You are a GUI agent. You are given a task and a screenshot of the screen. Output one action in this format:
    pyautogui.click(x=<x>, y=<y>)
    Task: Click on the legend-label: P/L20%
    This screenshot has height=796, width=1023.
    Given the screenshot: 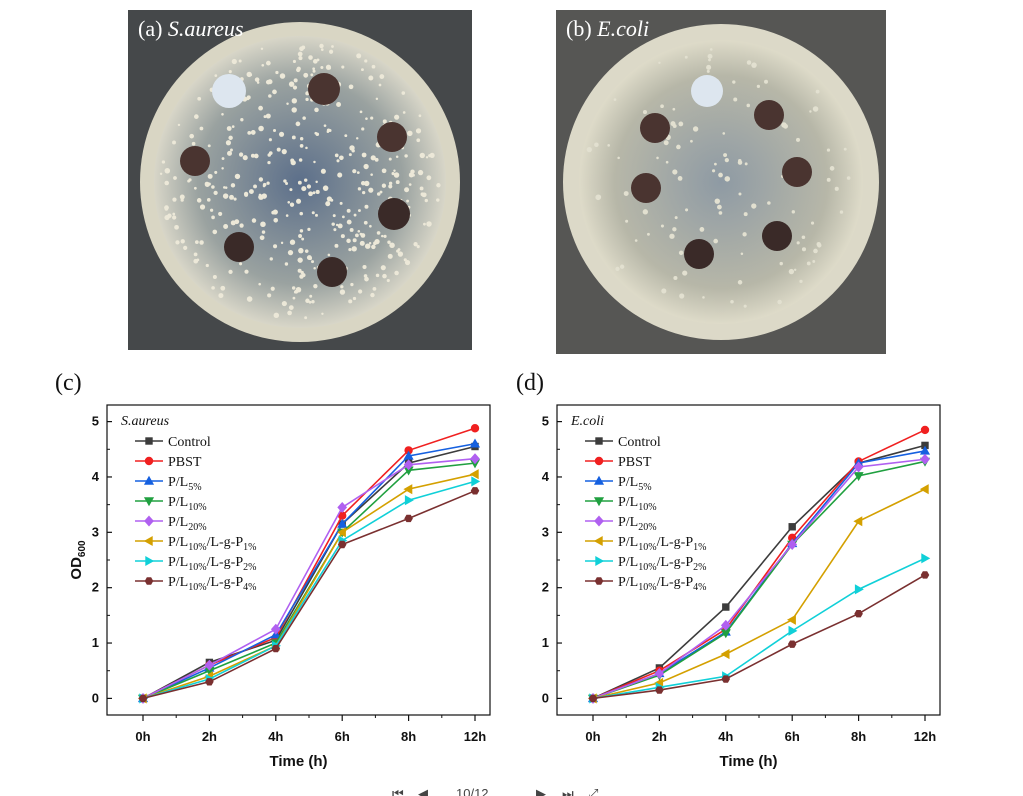 What is the action you would take?
    pyautogui.click(x=187, y=524)
    